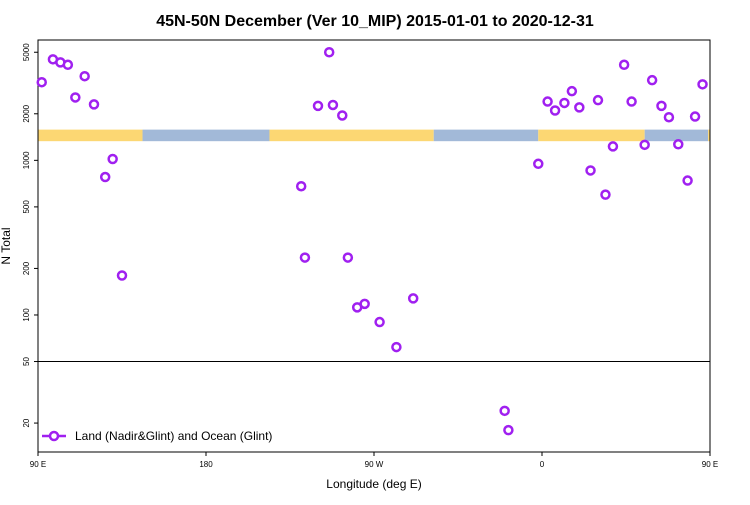 The height and width of the screenshot is (505, 750). I want to click on y-axis-label: N Total, so click(6, 245).